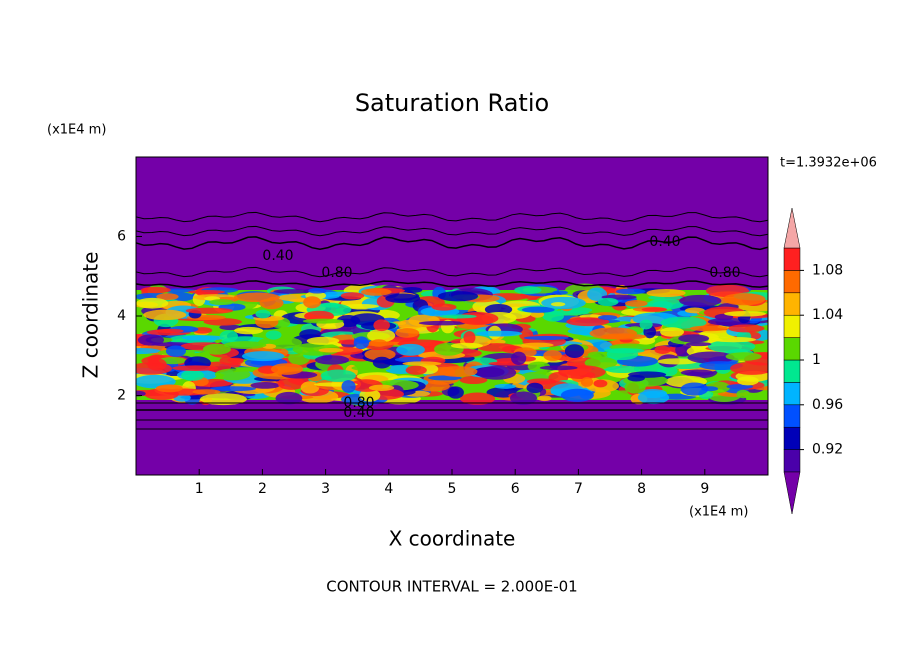 Image resolution: width=904 pixels, height=654 pixels. What do you see at coordinates (121, 237) in the screenshot?
I see `y-tick-label: 6` at bounding box center [121, 237].